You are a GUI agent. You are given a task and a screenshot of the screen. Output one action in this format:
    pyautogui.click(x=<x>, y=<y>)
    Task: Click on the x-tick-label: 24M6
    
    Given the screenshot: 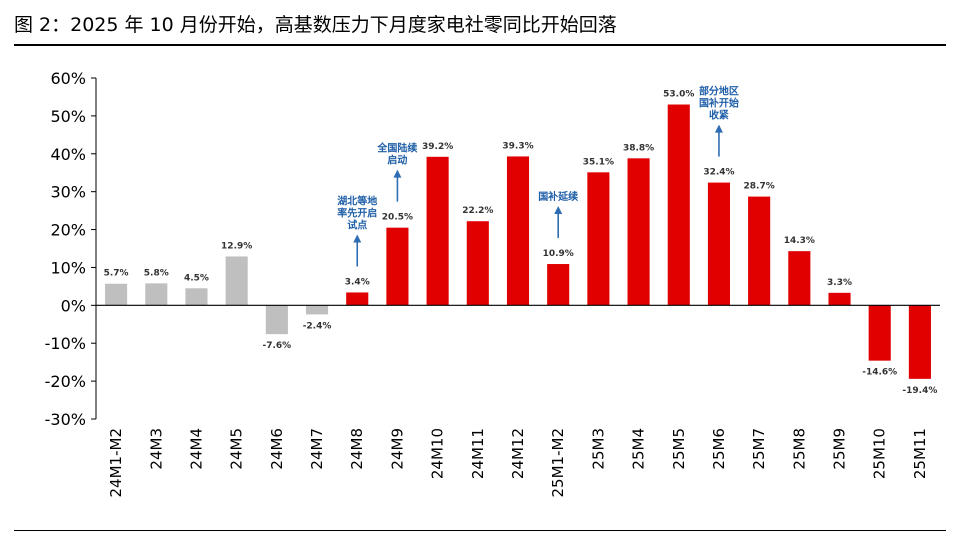 What is the action you would take?
    pyautogui.click(x=277, y=449)
    